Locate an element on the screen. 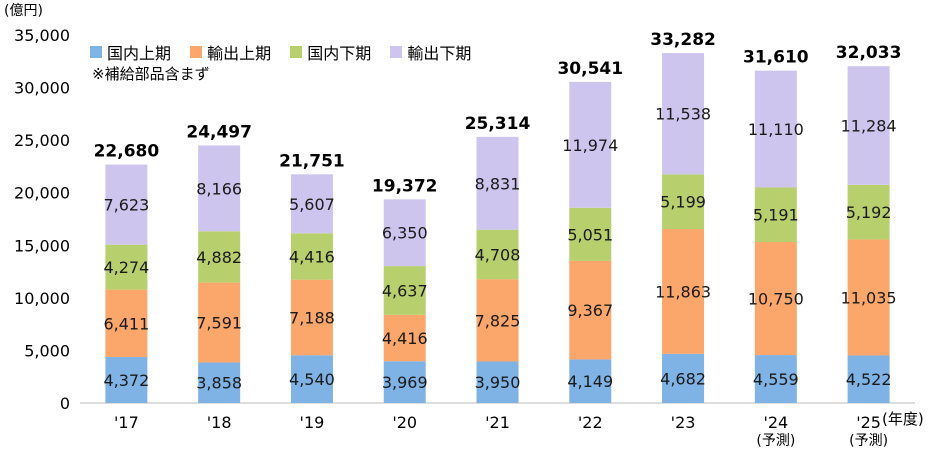  legend-item-export-h2: 輸出下期 is located at coordinates (430, 52).